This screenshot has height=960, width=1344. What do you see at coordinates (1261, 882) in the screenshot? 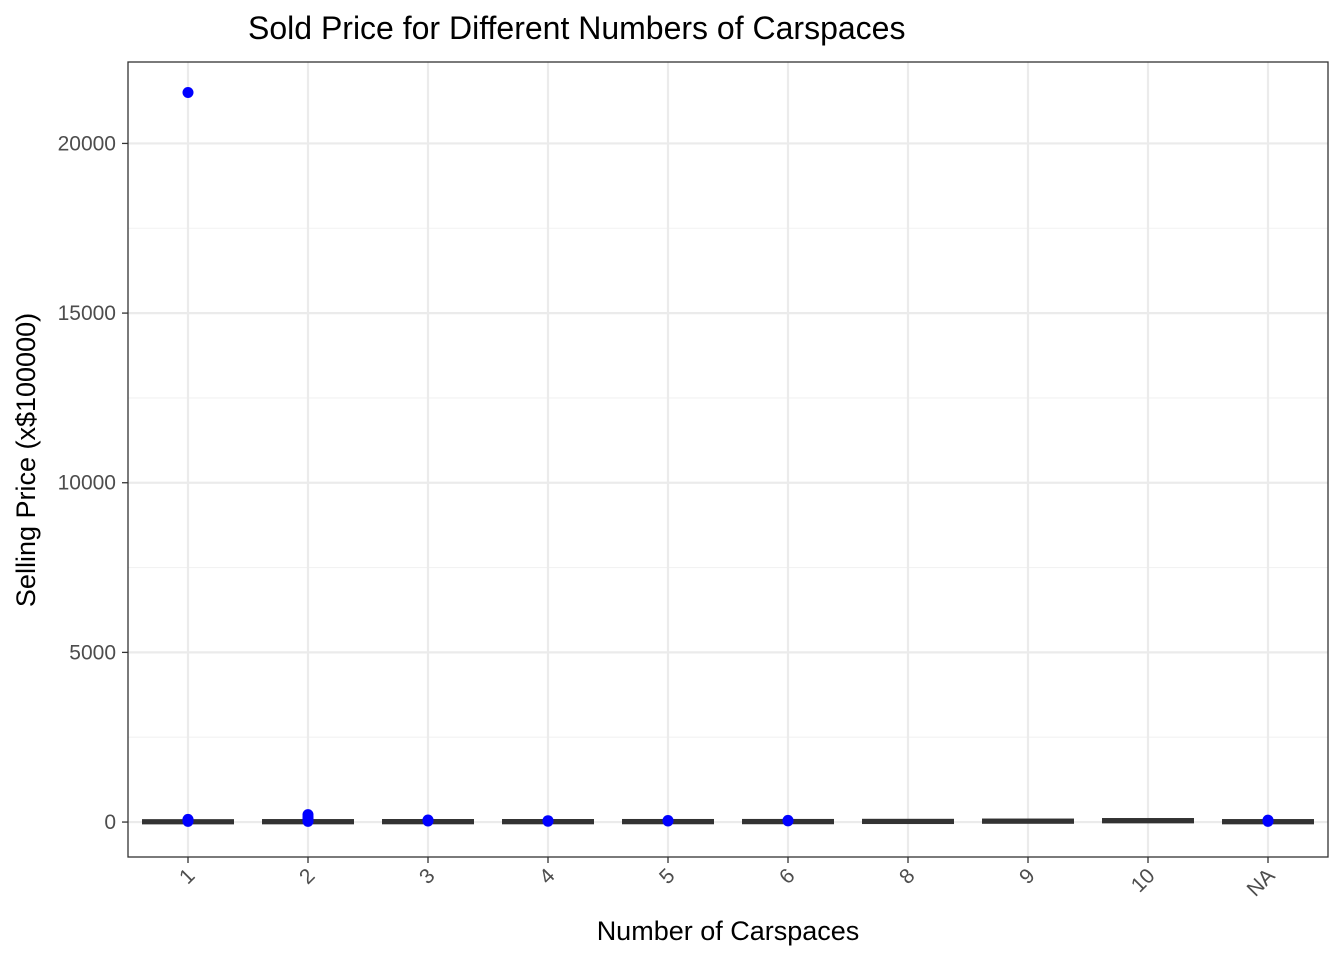
I see `x-tick-label: NA` at bounding box center [1261, 882].